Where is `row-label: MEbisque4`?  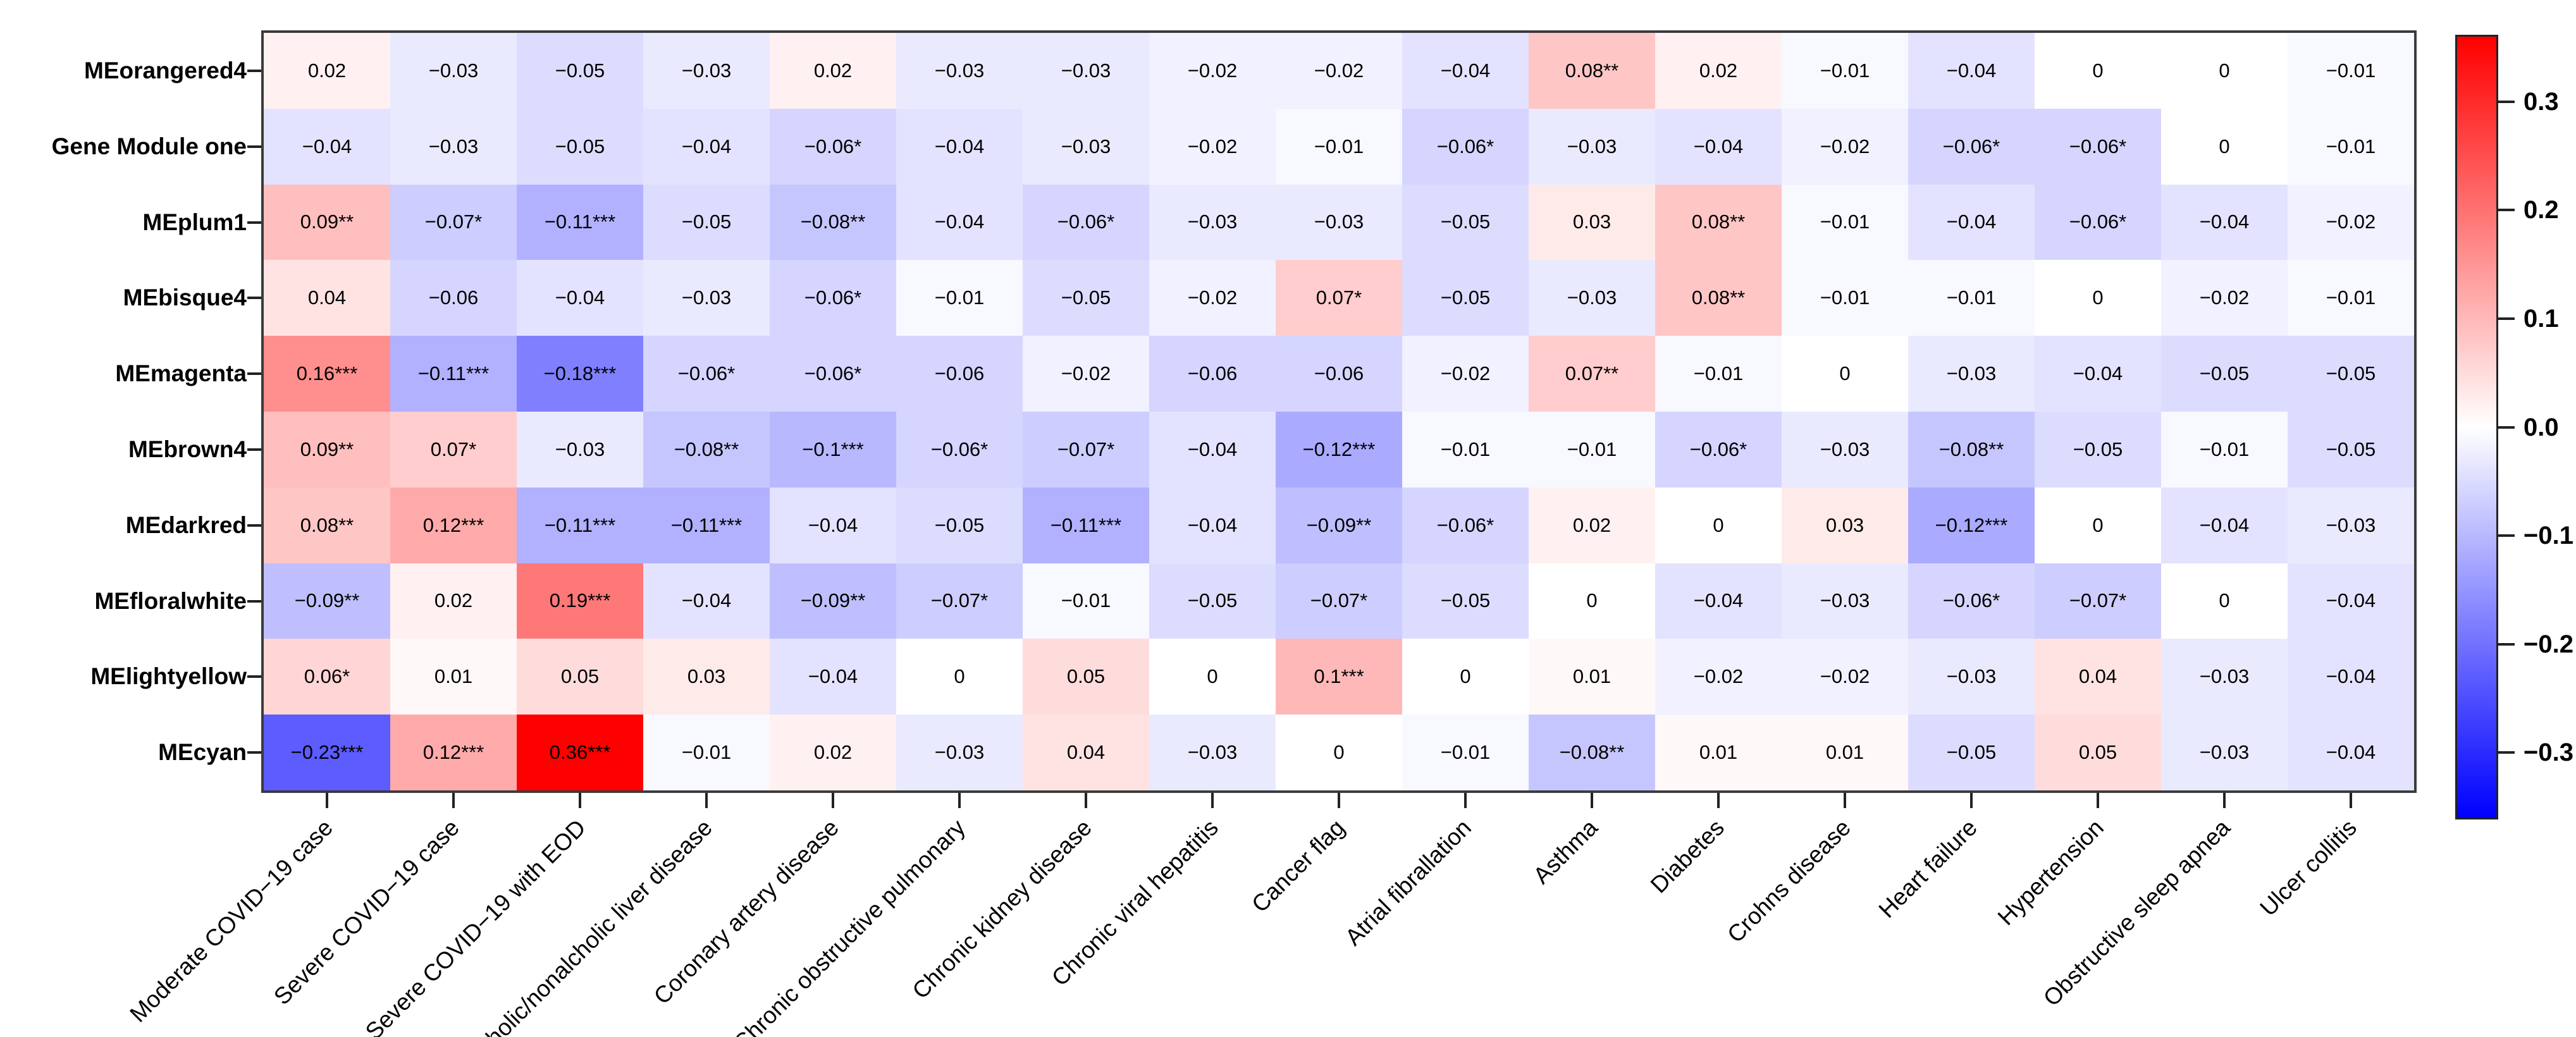 row-label: MEbisque4 is located at coordinates (185, 298).